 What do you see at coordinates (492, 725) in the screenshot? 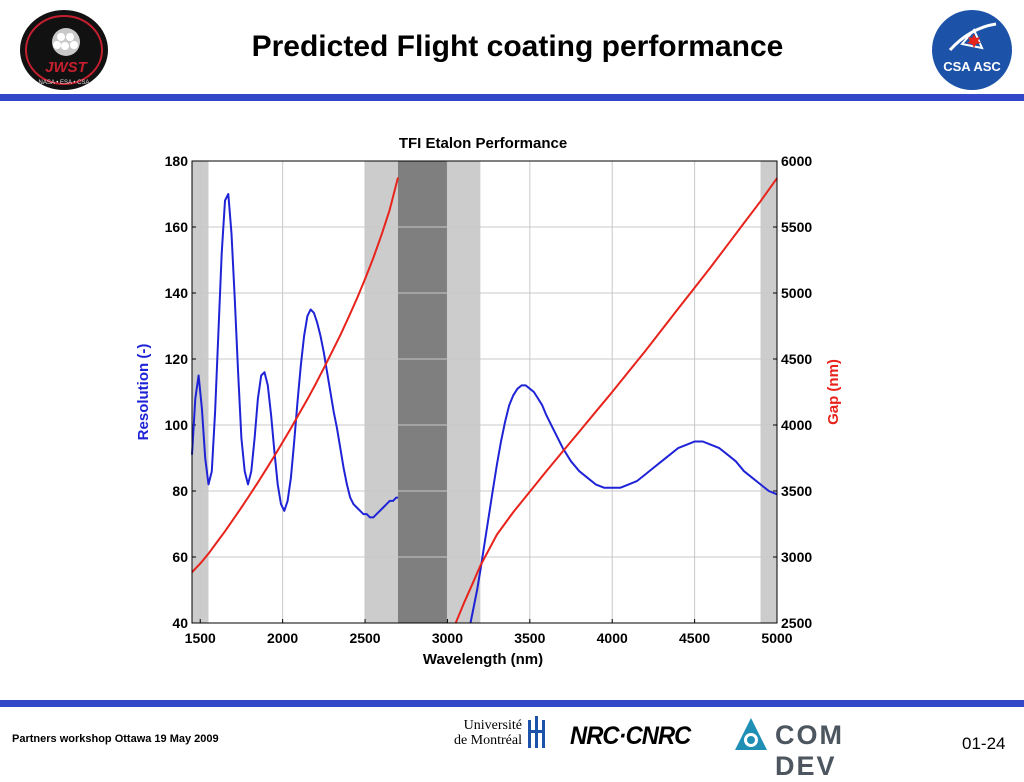
I see `udem-line-1: Université` at bounding box center [492, 725].